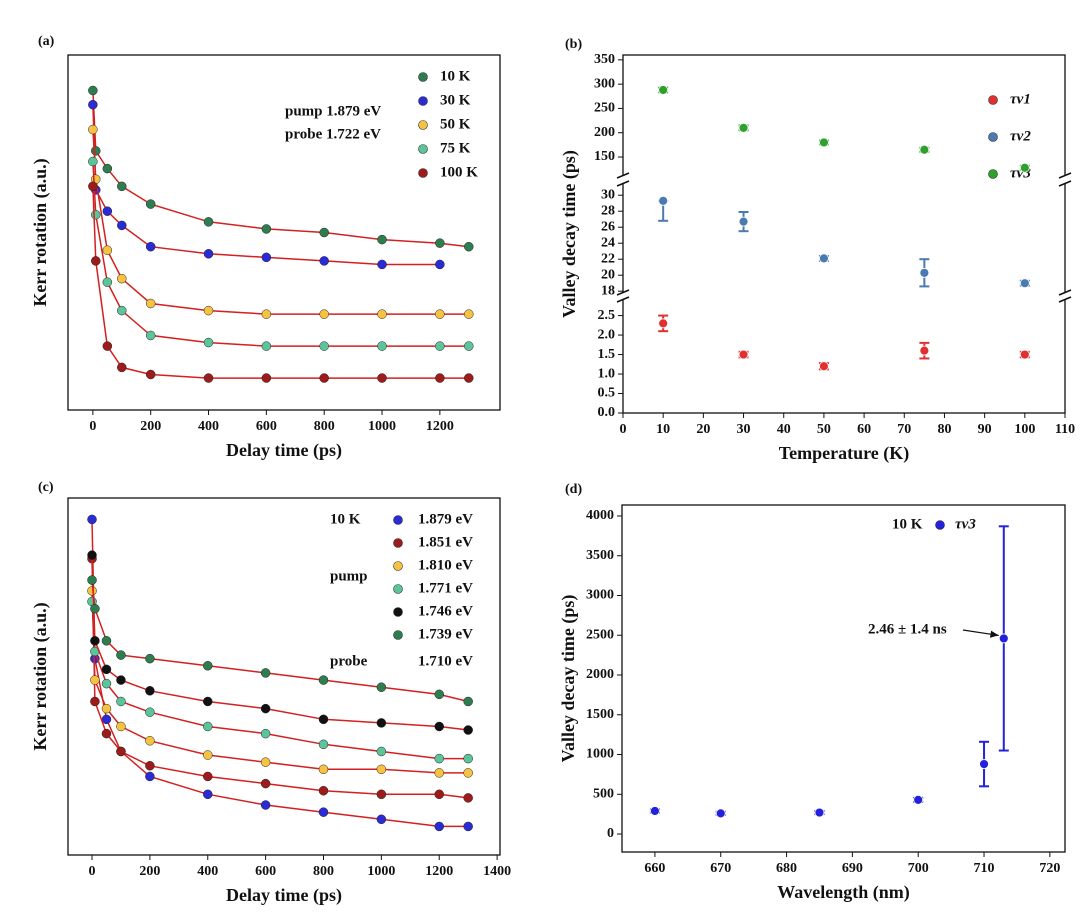 This screenshot has width=1080, height=922. What do you see at coordinates (852, 868) in the screenshot?
I see `x-tick-label: 690` at bounding box center [852, 868].